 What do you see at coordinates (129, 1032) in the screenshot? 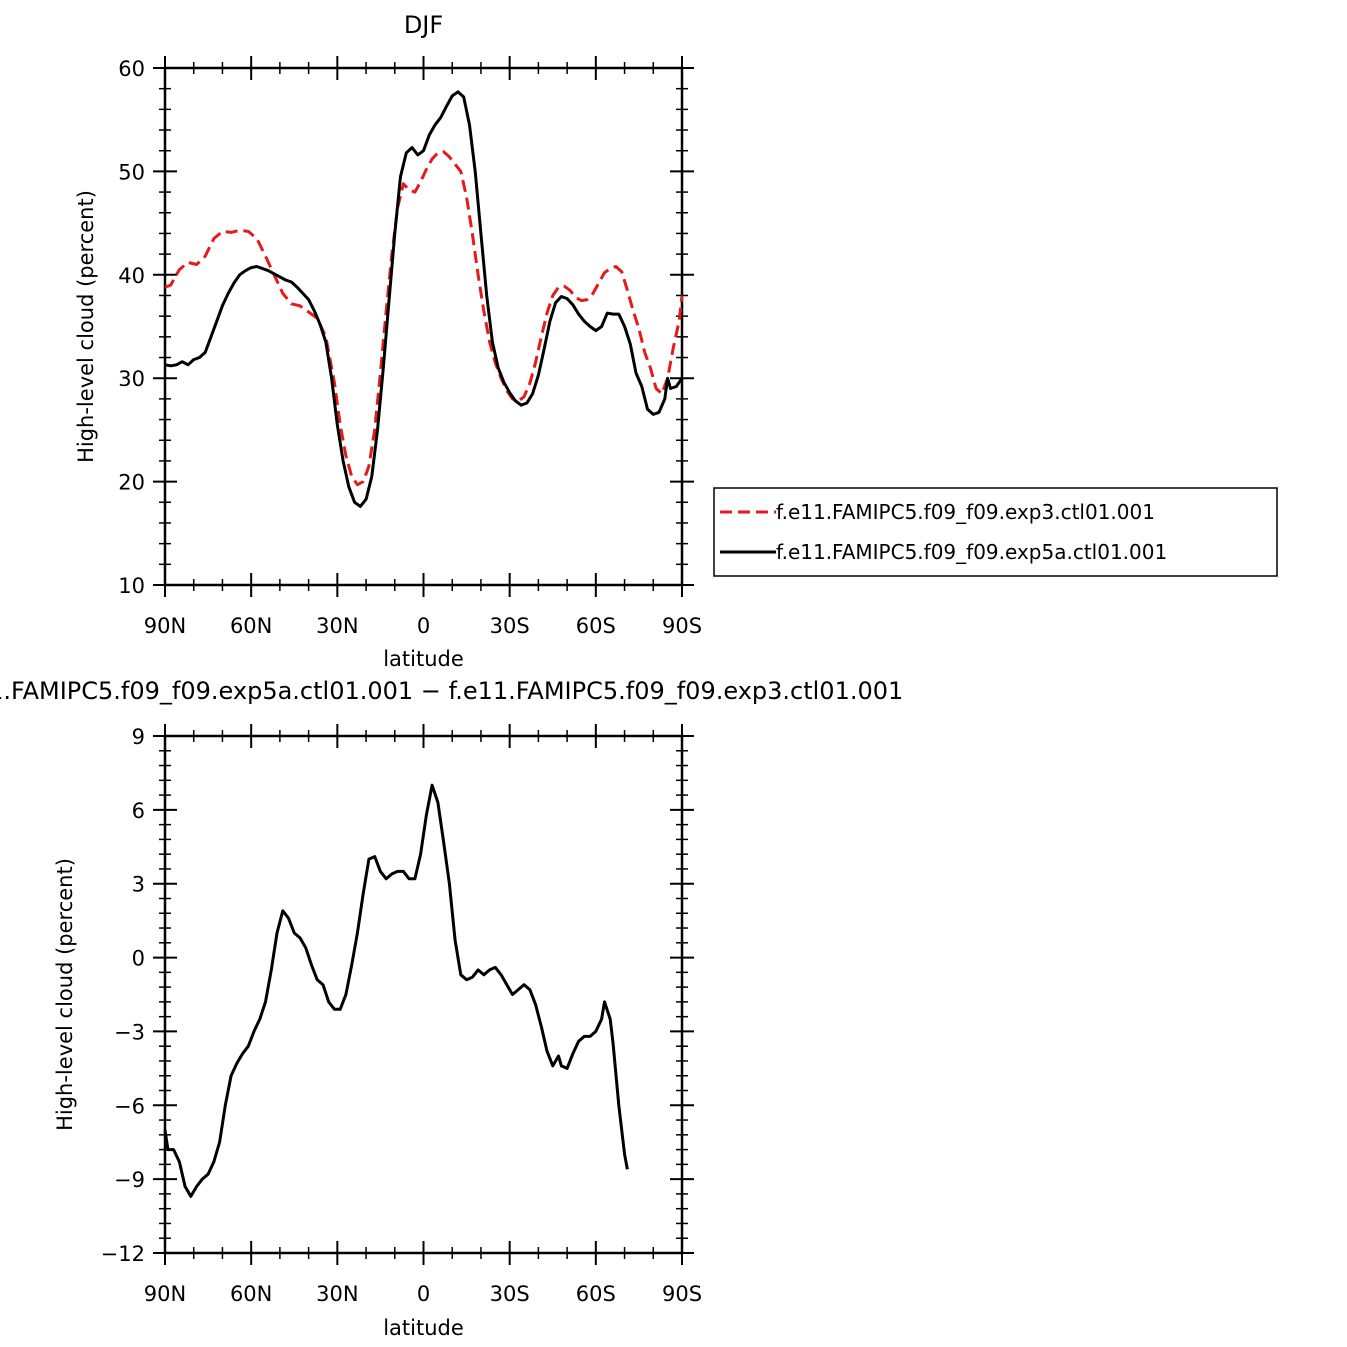
I see `y-tick-label: −3` at bounding box center [129, 1032].